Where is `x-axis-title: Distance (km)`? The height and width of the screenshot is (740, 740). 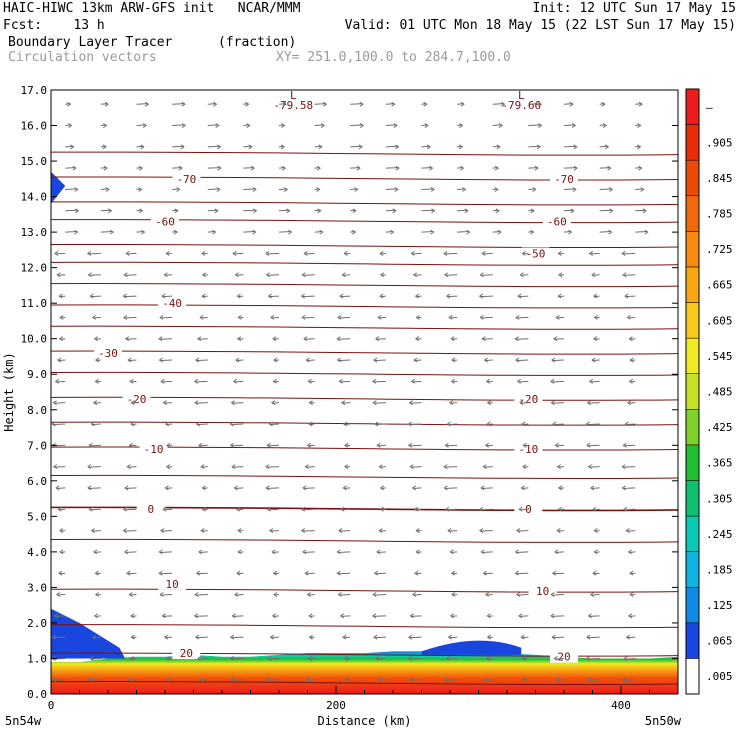 x-axis-title: Distance (km) is located at coordinates (365, 721).